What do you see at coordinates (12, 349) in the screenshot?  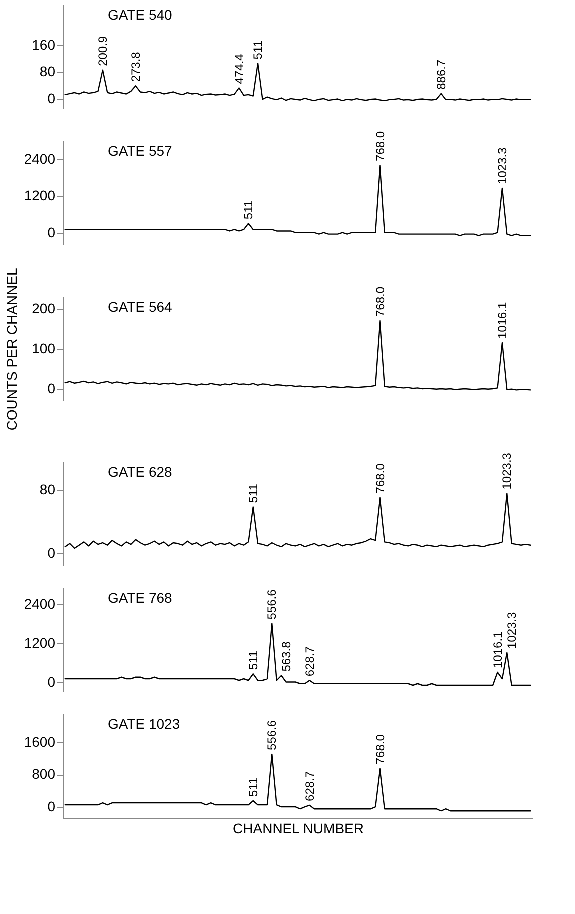 I see `y-axis-title: COUNTS PER CHANNEL` at bounding box center [12, 349].